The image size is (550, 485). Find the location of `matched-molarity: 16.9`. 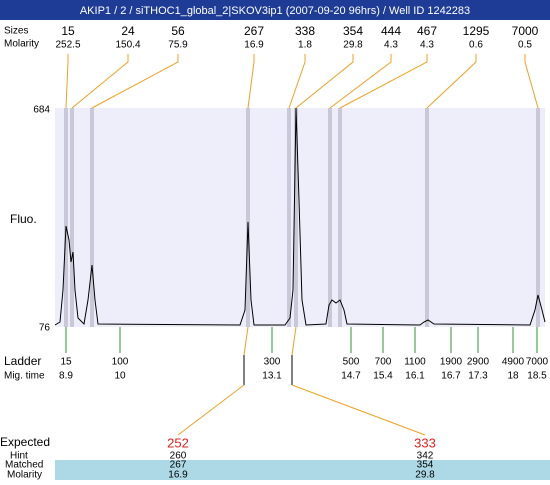

matched-molarity: 16.9 is located at coordinates (178, 475).